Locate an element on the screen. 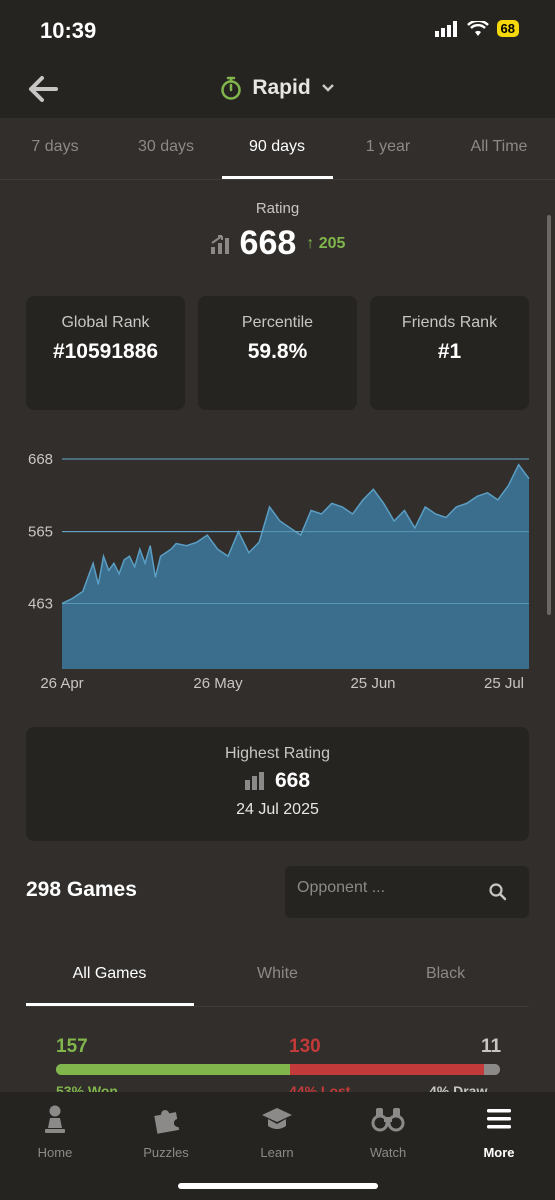 The width and height of the screenshot is (555, 1200). friends-rank-card: Friends Rank #1 is located at coordinates (449, 353).